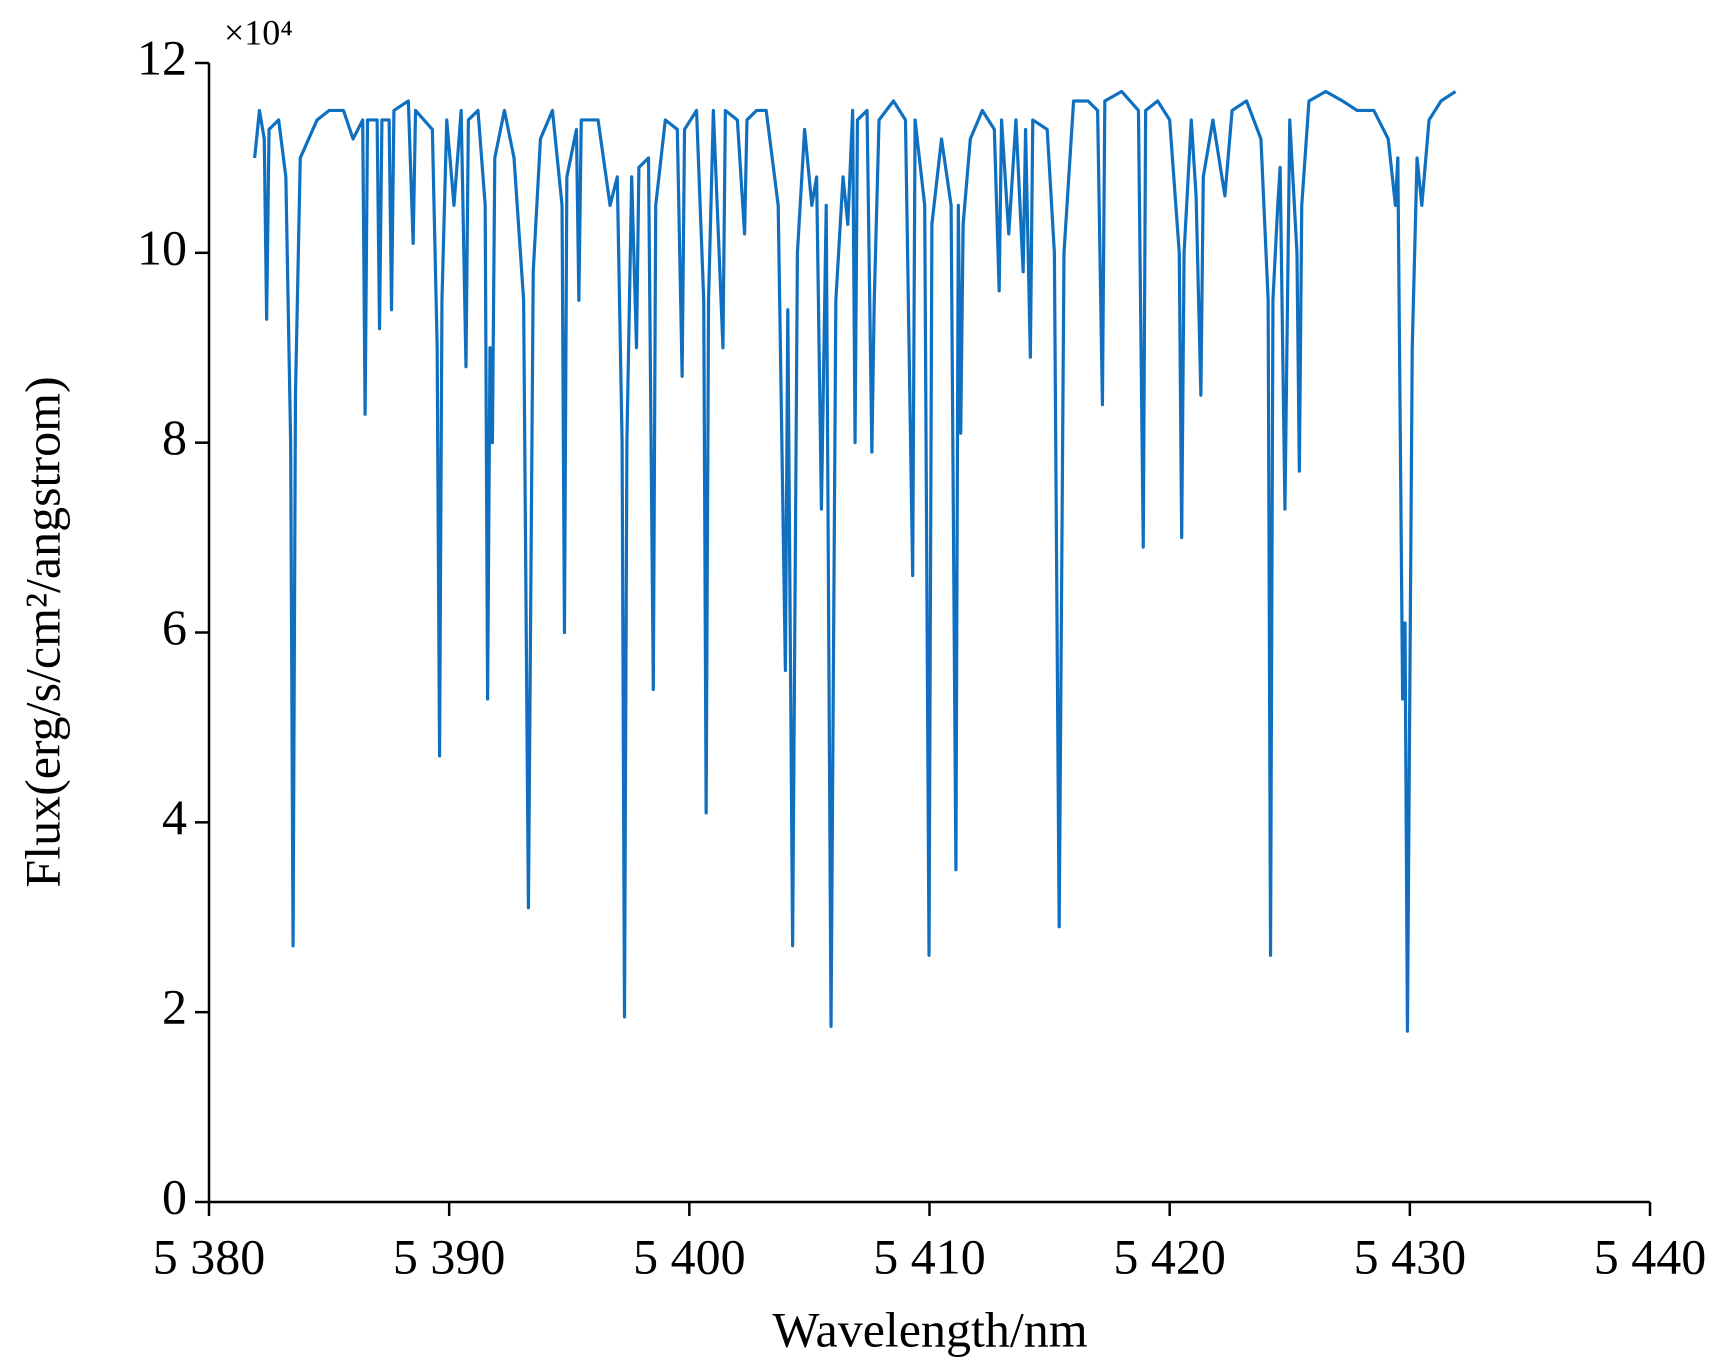 Image resolution: width=1719 pixels, height=1369 pixels. Describe the element at coordinates (258, 32) in the screenshot. I see `y-multiplier: ×10⁴` at that location.